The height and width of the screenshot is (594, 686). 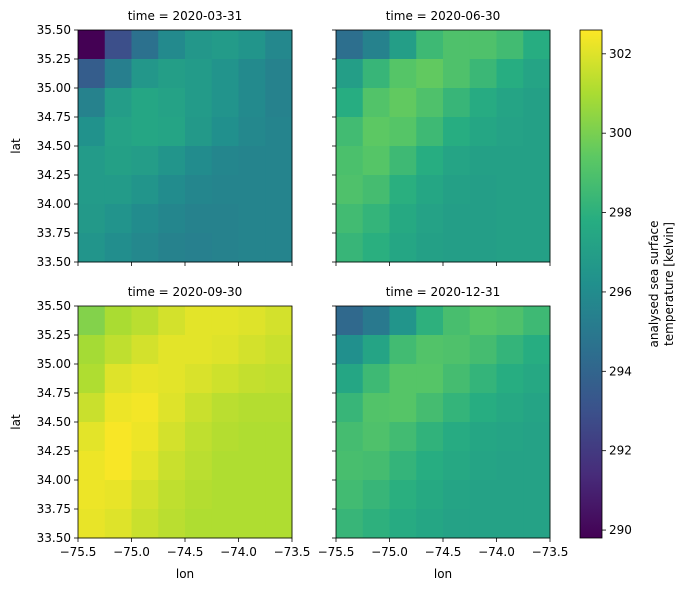 I want to click on y-tick-label: 35.00, so click(x=54, y=88).